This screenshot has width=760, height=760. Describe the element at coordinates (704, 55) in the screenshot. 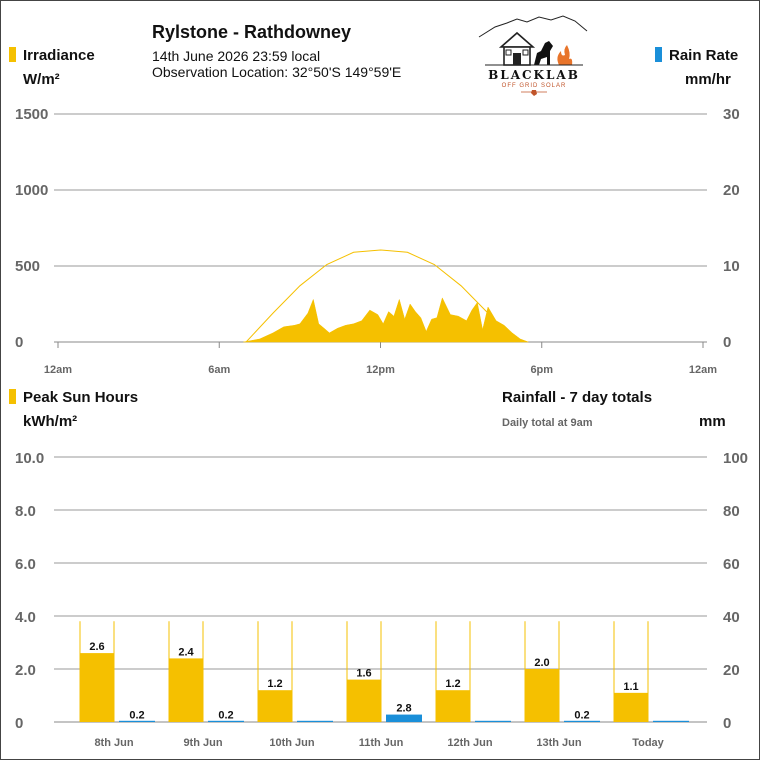

I see `rain-rate-label: Rain Rate` at that location.